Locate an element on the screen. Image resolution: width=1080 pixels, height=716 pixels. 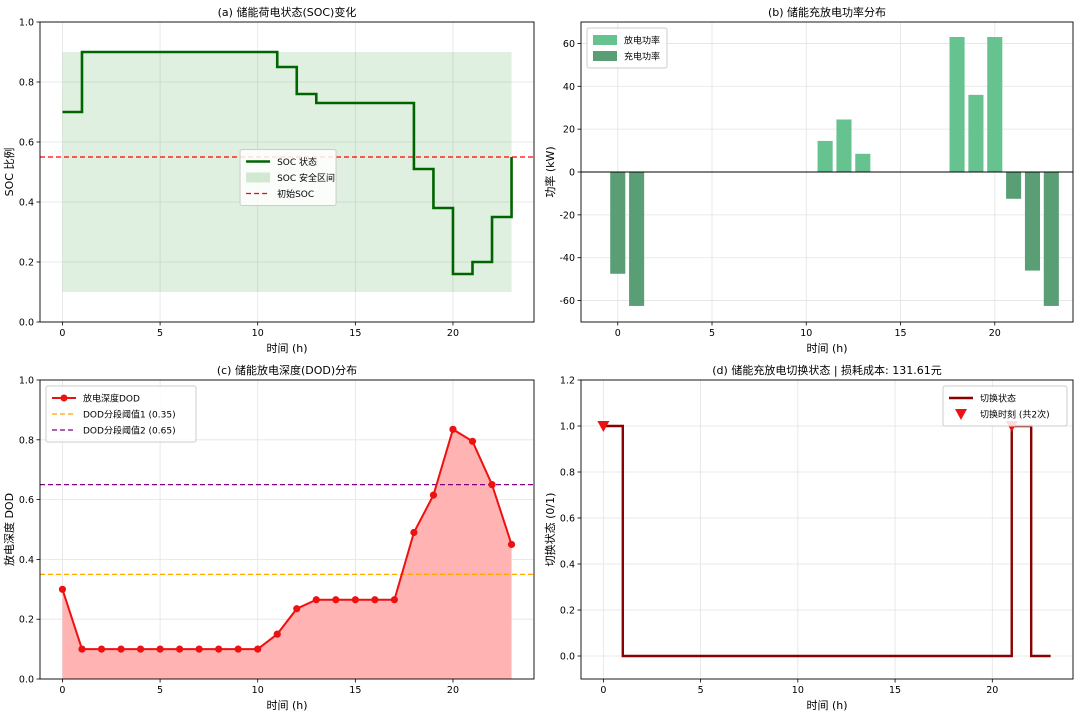
y-tick-label: 0 is located at coordinates (572, 173).